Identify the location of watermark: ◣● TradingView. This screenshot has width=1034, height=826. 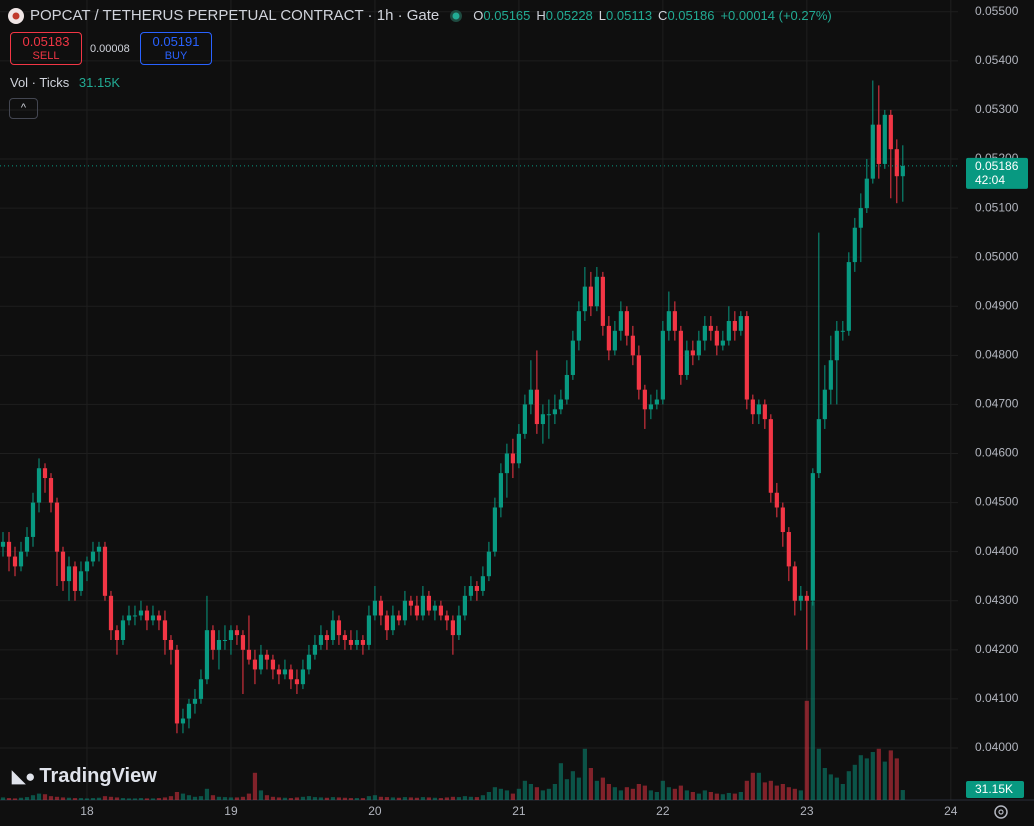
(84, 776).